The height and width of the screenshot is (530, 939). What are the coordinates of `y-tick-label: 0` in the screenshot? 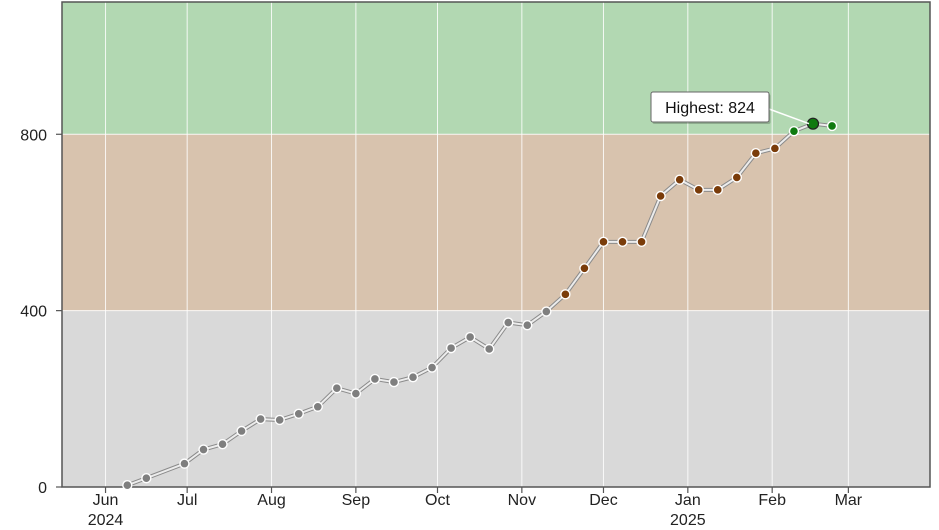 It's located at (42, 488).